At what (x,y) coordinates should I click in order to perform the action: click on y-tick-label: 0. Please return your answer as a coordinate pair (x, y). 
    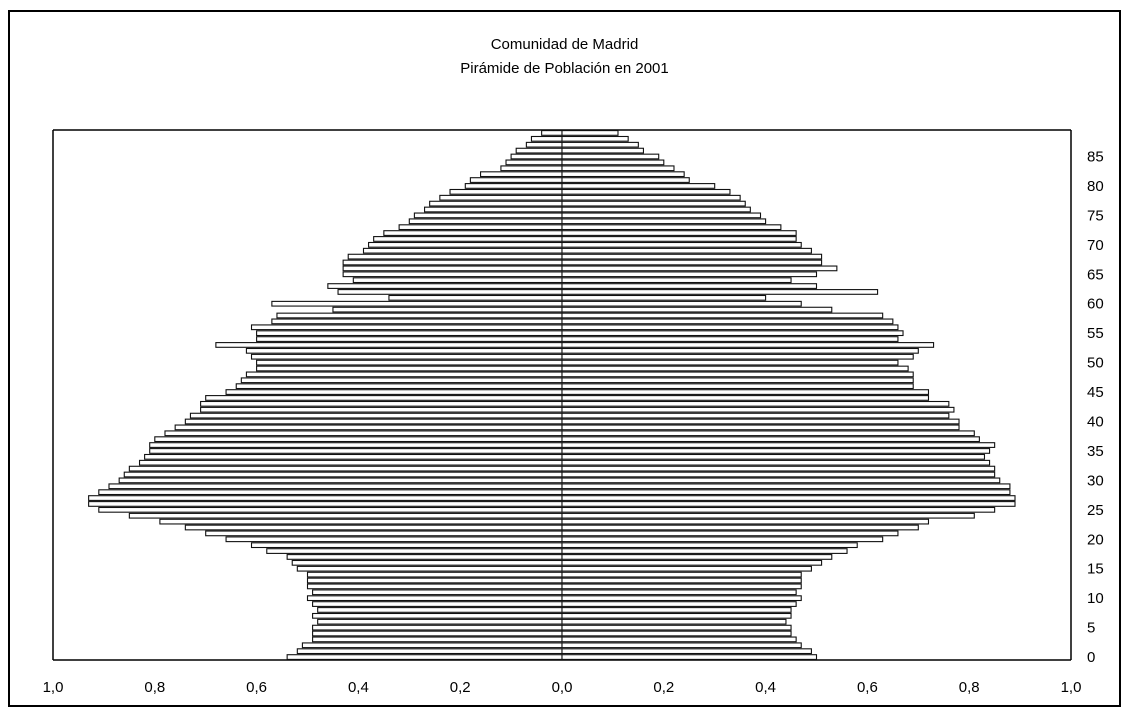
    Looking at the image, I should click on (1091, 657).